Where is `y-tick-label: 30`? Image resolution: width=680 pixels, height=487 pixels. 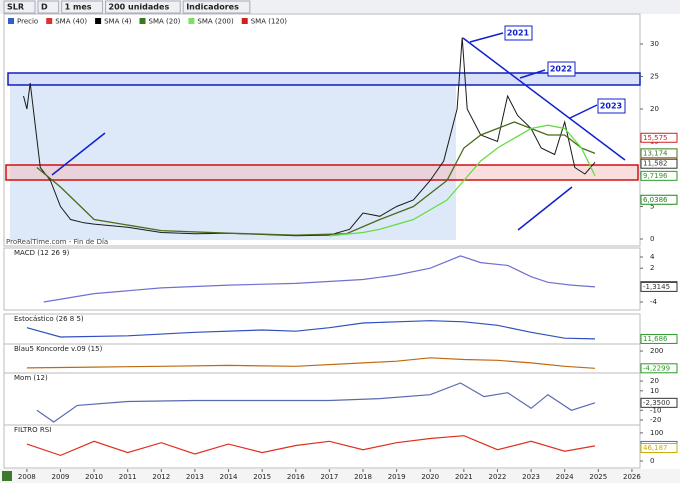
y-tick-label: 30 is located at coordinates (654, 44).